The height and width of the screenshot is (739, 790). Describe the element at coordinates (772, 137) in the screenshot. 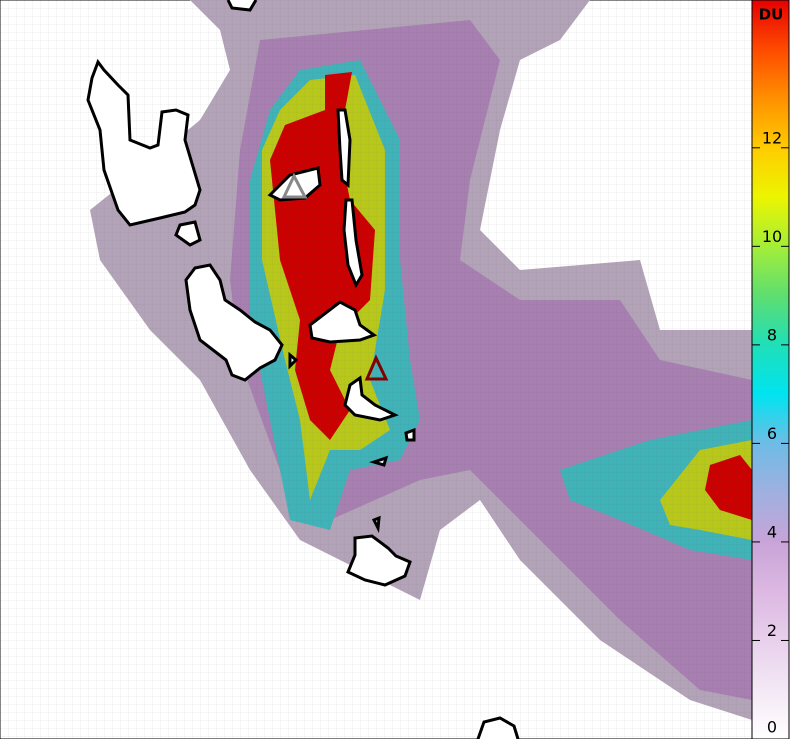

I see `colorbar-tick-label: 12` at that location.